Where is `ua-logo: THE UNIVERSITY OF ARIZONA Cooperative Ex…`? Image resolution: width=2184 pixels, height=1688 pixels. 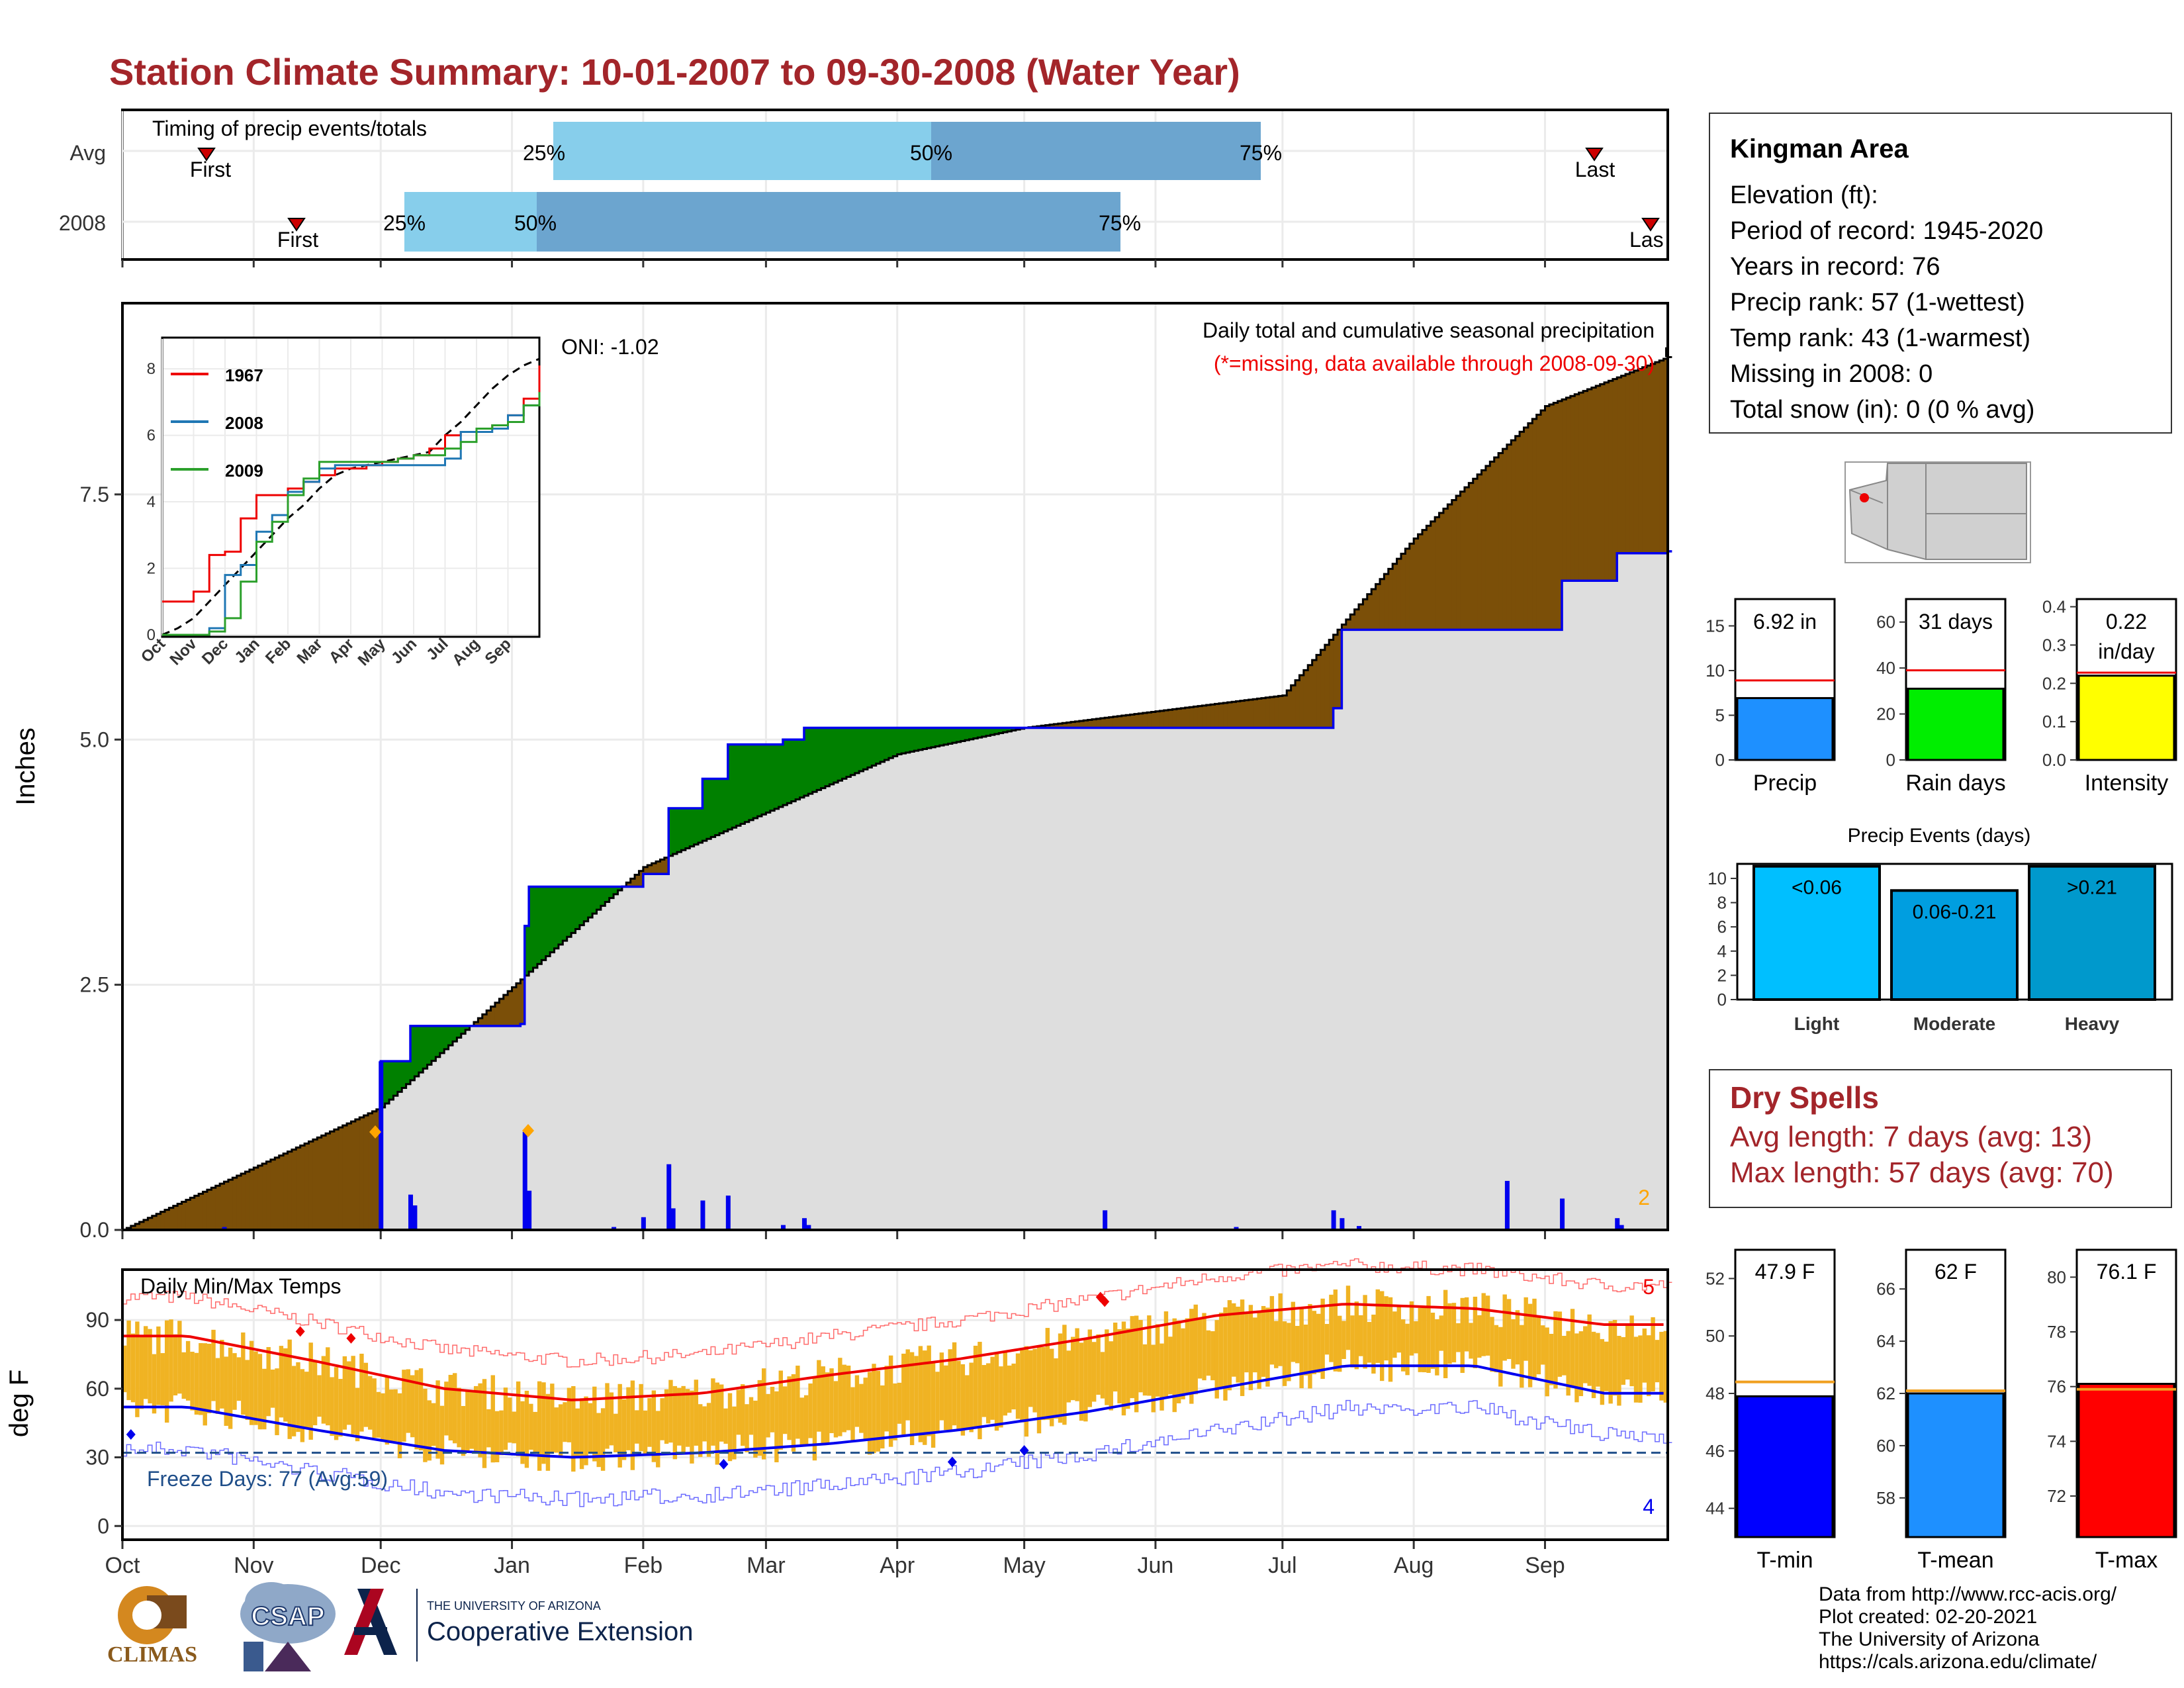 ua-logo: THE UNIVERSITY OF ARIZONA Cooperative Ex… is located at coordinates (518, 1625).